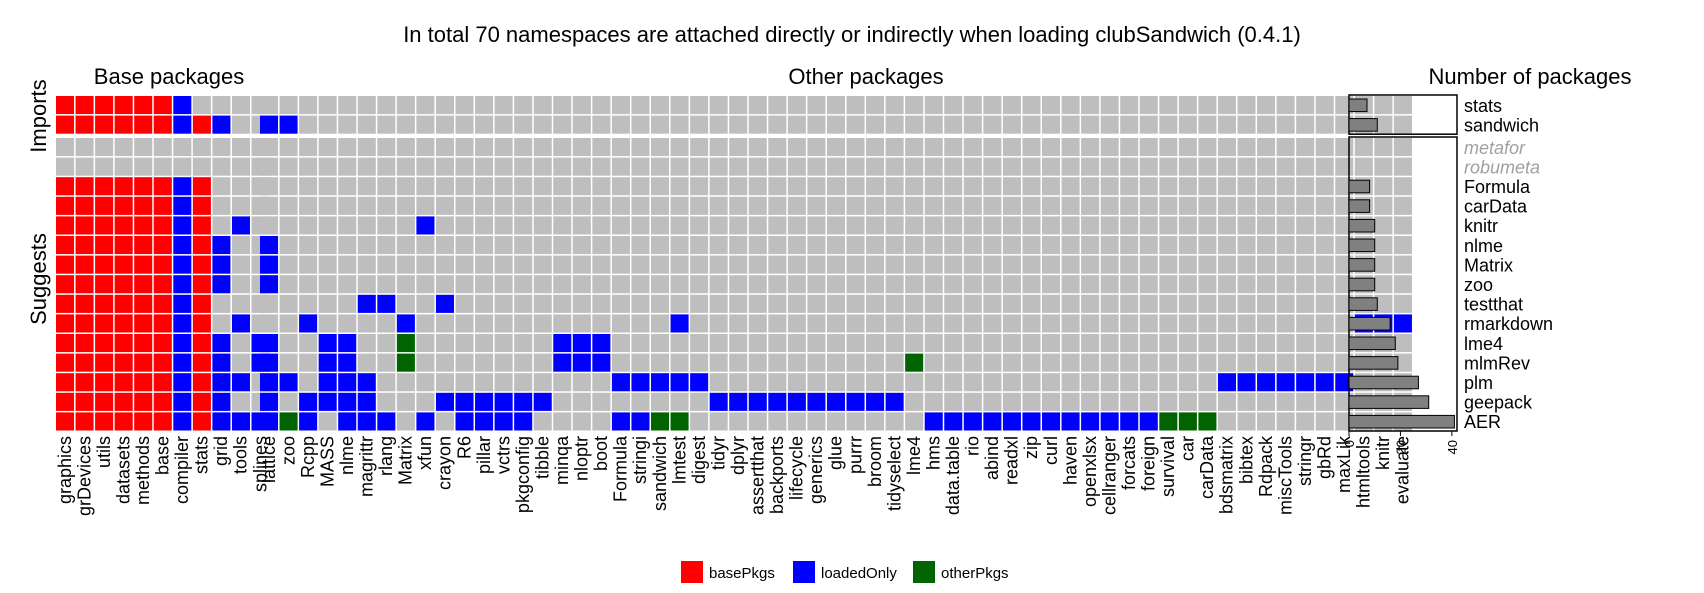  What do you see at coordinates (523, 166) in the screenshot?
I see `cell-suggests-robumeta-pkgconfig` at bounding box center [523, 166].